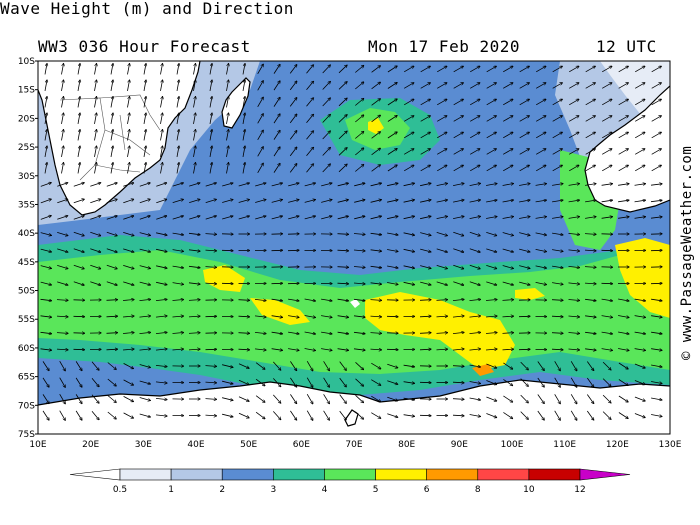 The image size is (700, 525). I want to click on wave-region-5-6m, so click(280, 311).